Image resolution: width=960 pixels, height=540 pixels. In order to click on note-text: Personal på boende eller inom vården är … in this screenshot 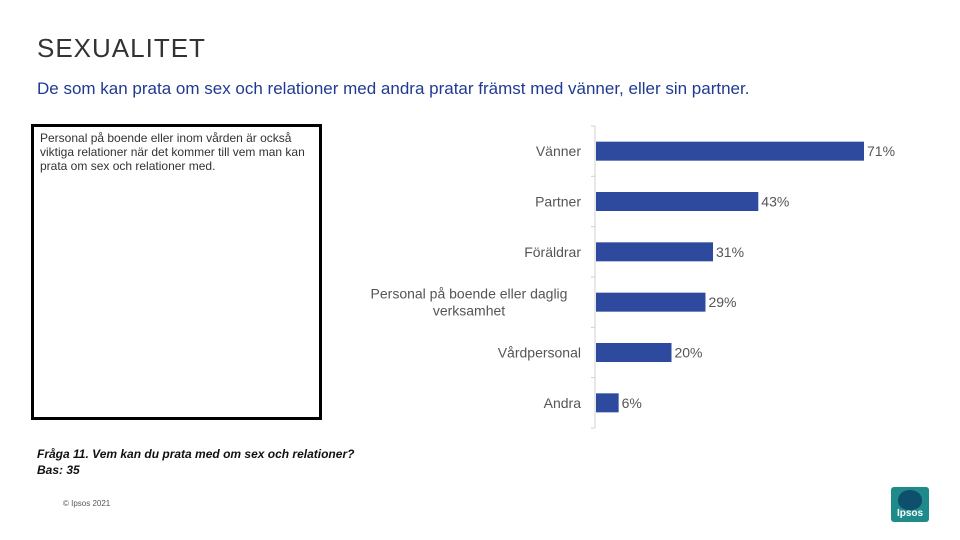, I will do `click(172, 152)`.